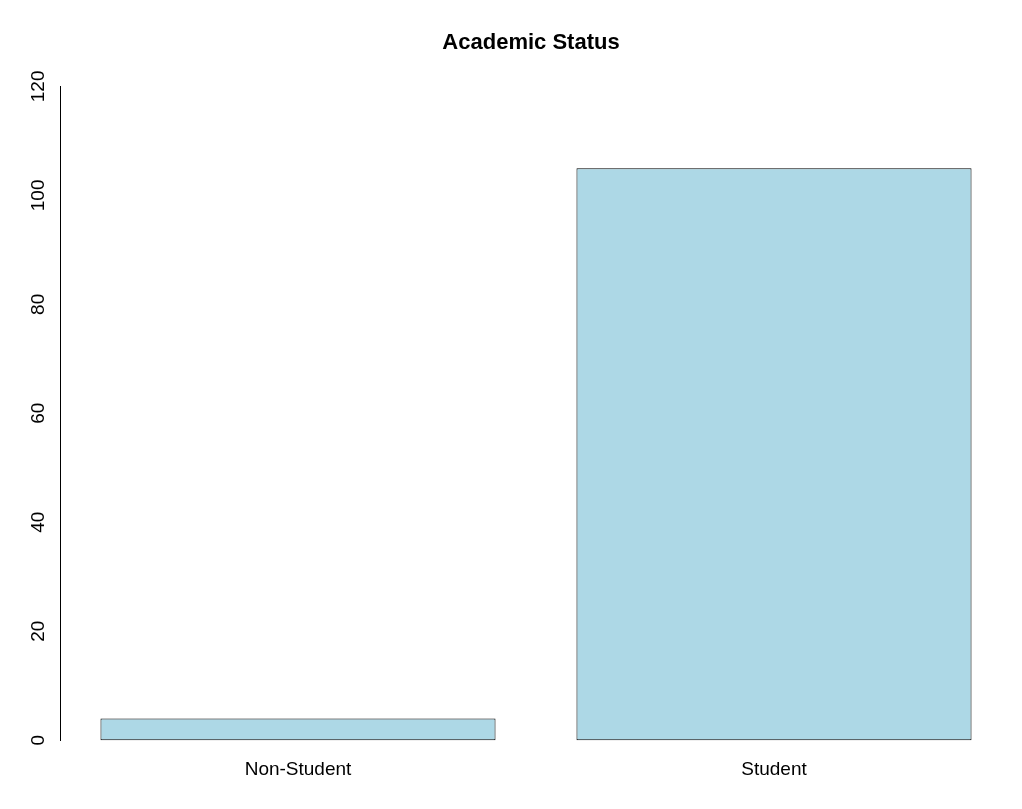  What do you see at coordinates (37, 304) in the screenshot?
I see `y-tick-label: 80` at bounding box center [37, 304].